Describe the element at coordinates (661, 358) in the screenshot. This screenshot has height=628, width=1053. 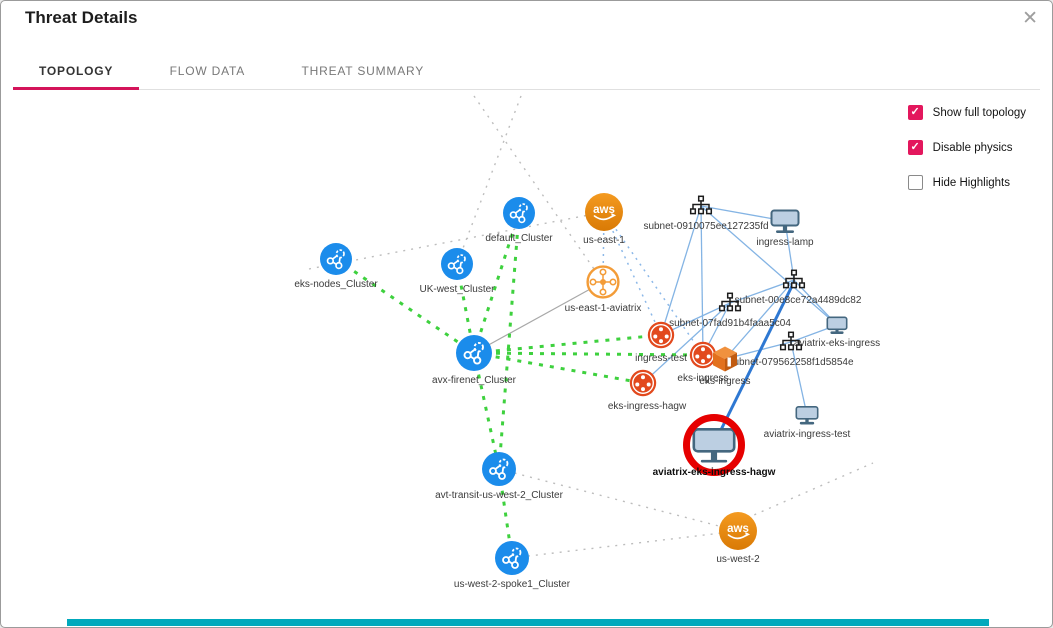
I see `node-label: ingress-test` at that location.